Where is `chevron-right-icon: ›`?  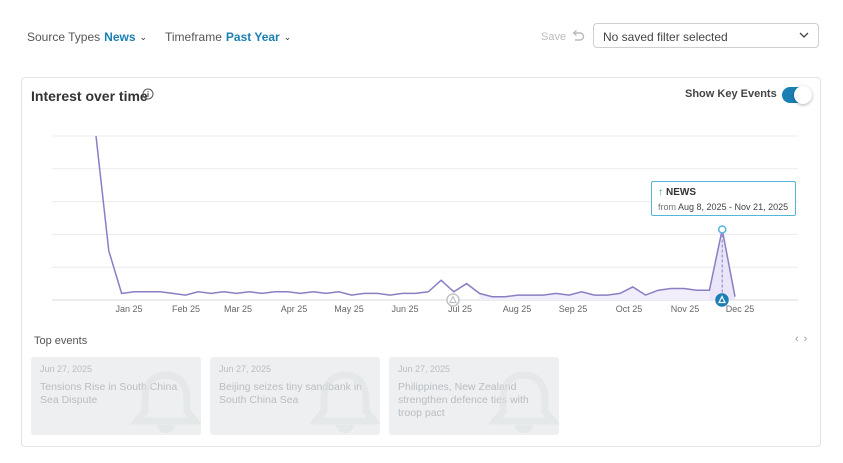
chevron-right-icon: › is located at coordinates (805, 339).